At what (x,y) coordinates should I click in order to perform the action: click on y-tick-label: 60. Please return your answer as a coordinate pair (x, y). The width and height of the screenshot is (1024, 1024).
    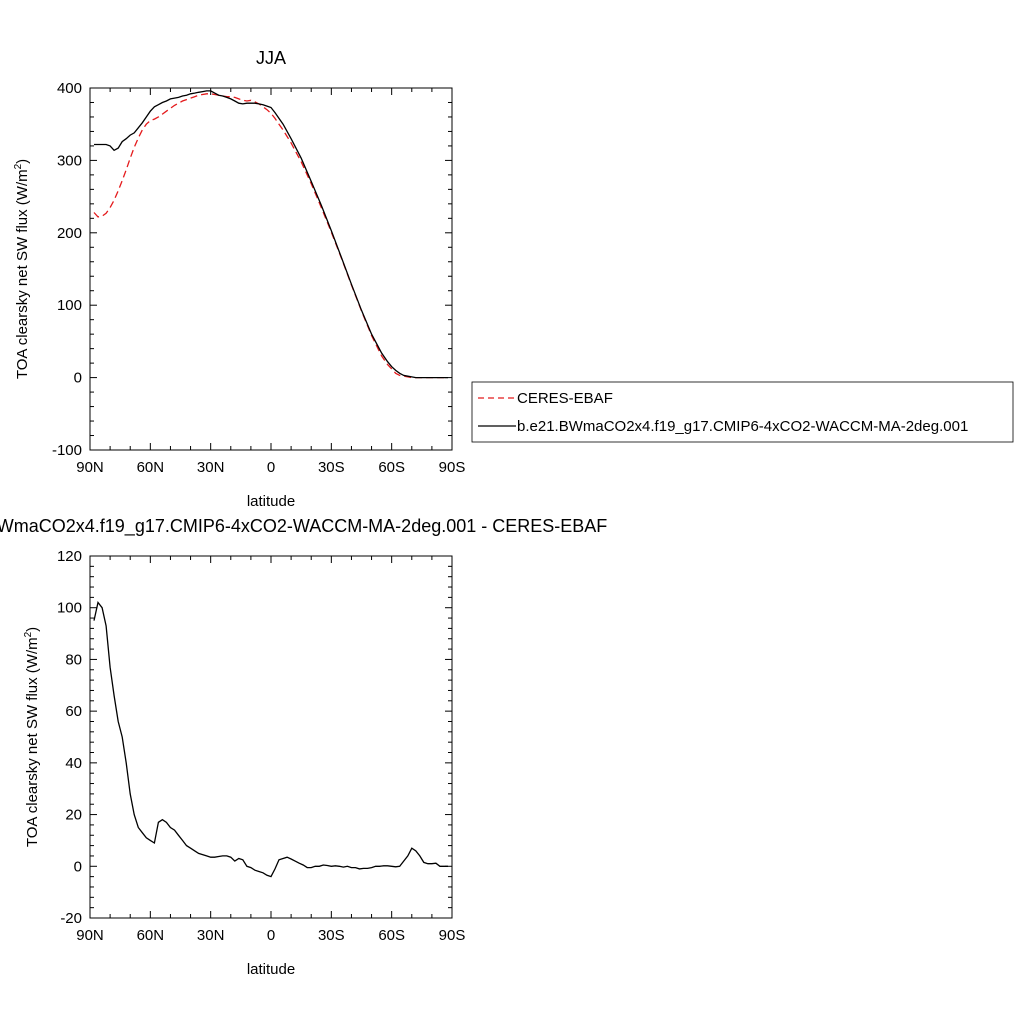
    Looking at the image, I should click on (73, 711).